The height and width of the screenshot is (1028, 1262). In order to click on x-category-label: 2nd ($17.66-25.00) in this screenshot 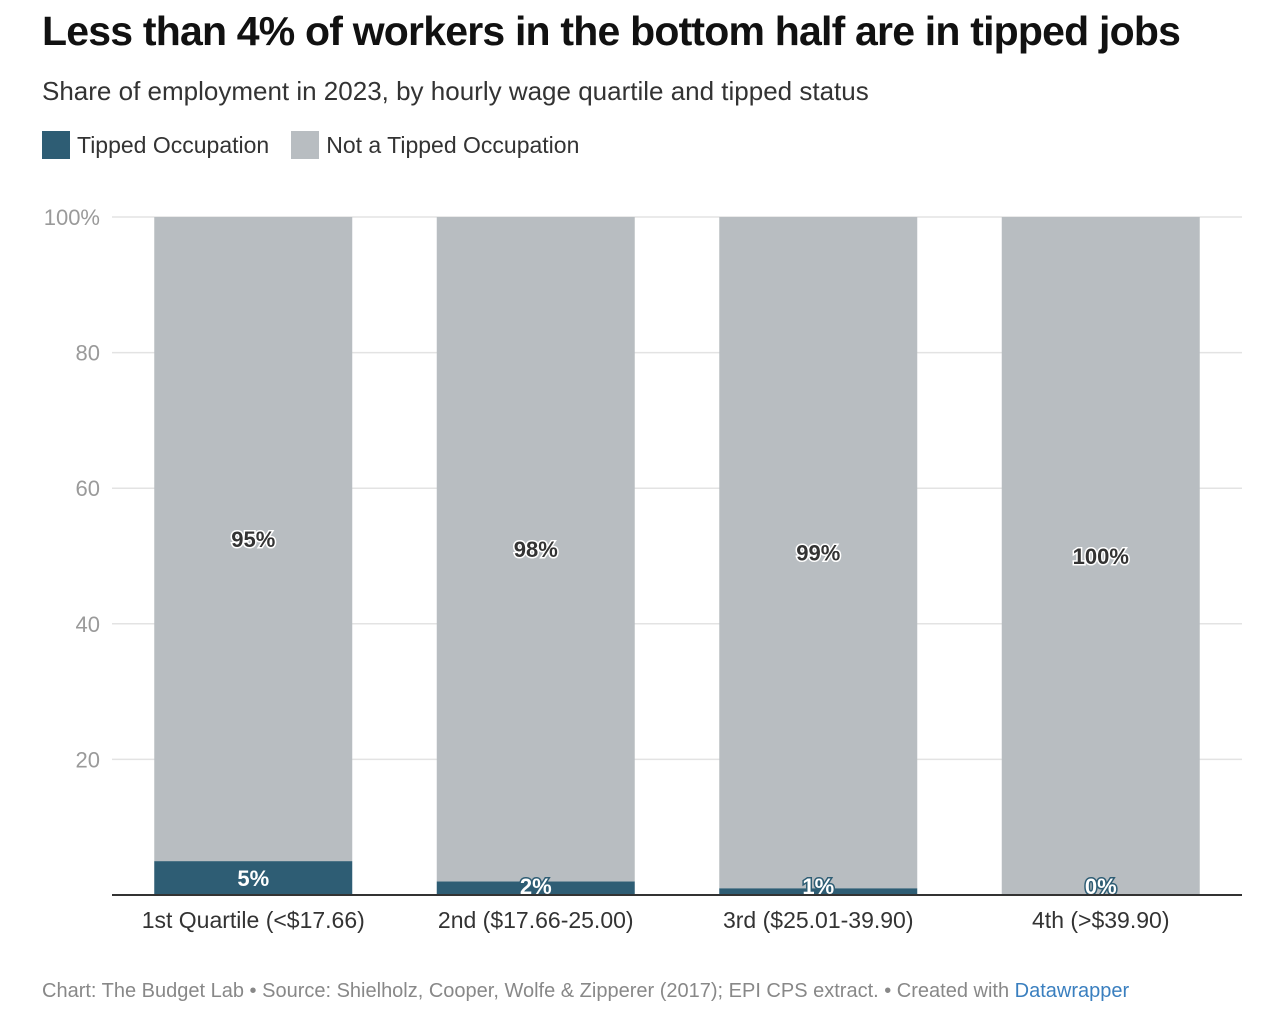, I will do `click(536, 920)`.